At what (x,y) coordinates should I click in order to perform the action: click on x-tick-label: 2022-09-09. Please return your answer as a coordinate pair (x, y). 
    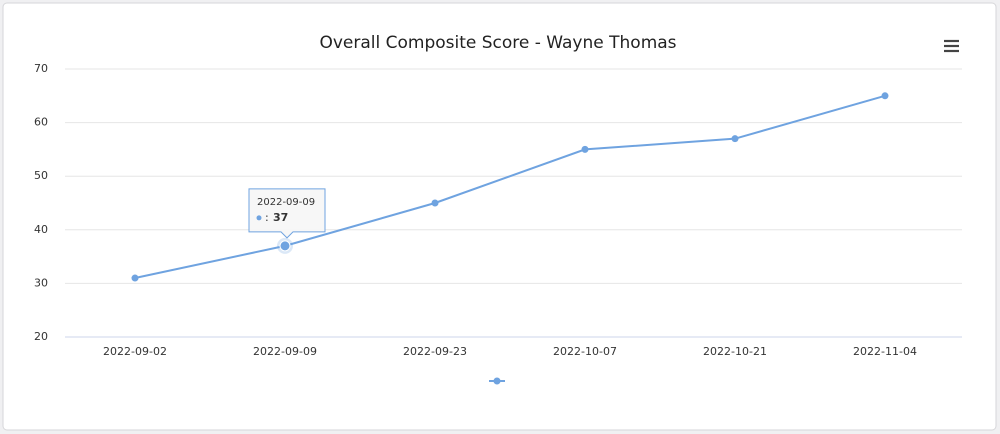
    Looking at the image, I should click on (285, 351).